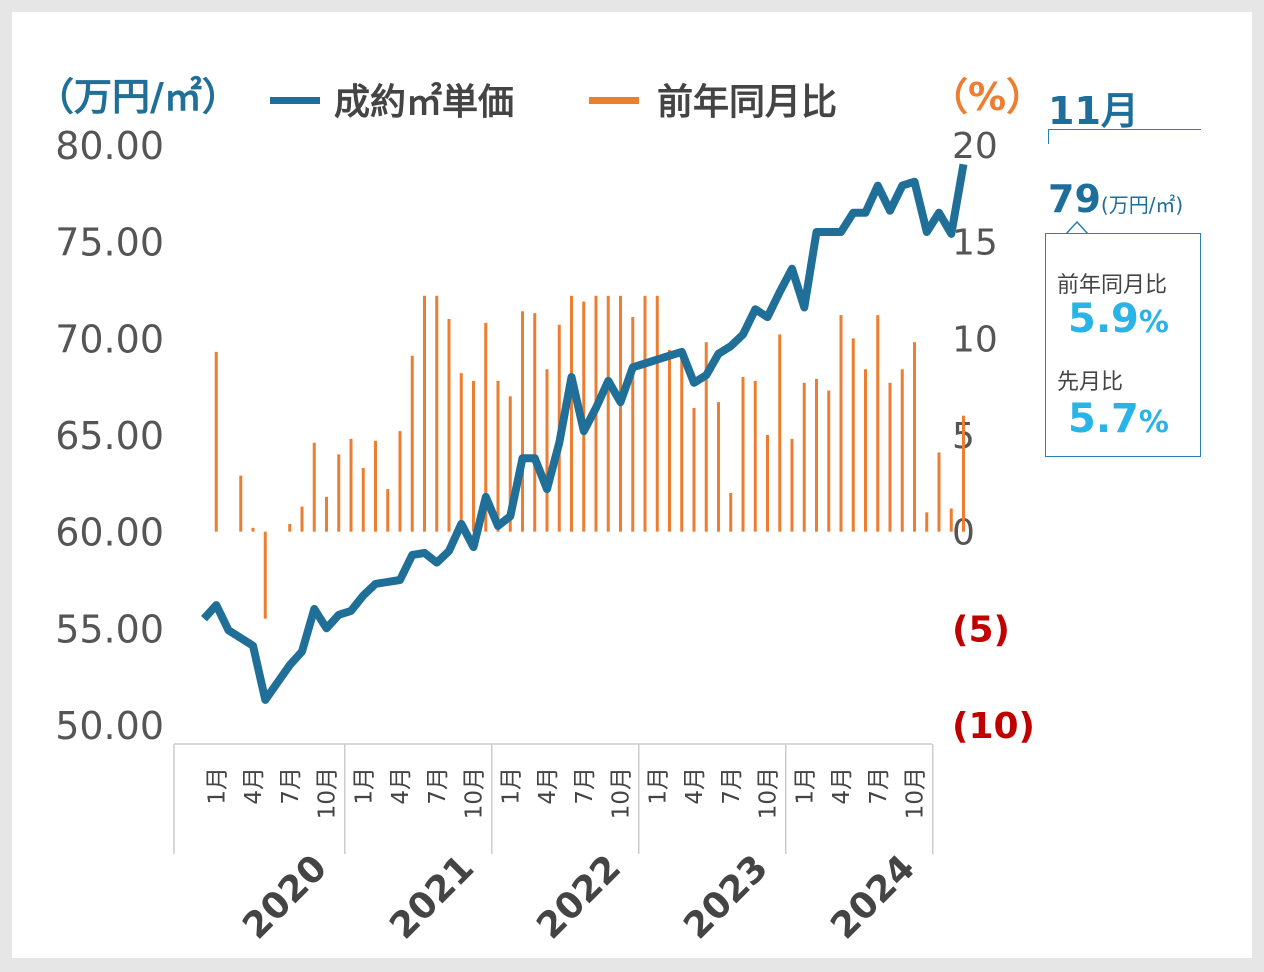 This screenshot has height=972, width=1264. What do you see at coordinates (1142, 205) in the screenshot?
I see `callout-price-unit: (万円/㎡)` at bounding box center [1142, 205].